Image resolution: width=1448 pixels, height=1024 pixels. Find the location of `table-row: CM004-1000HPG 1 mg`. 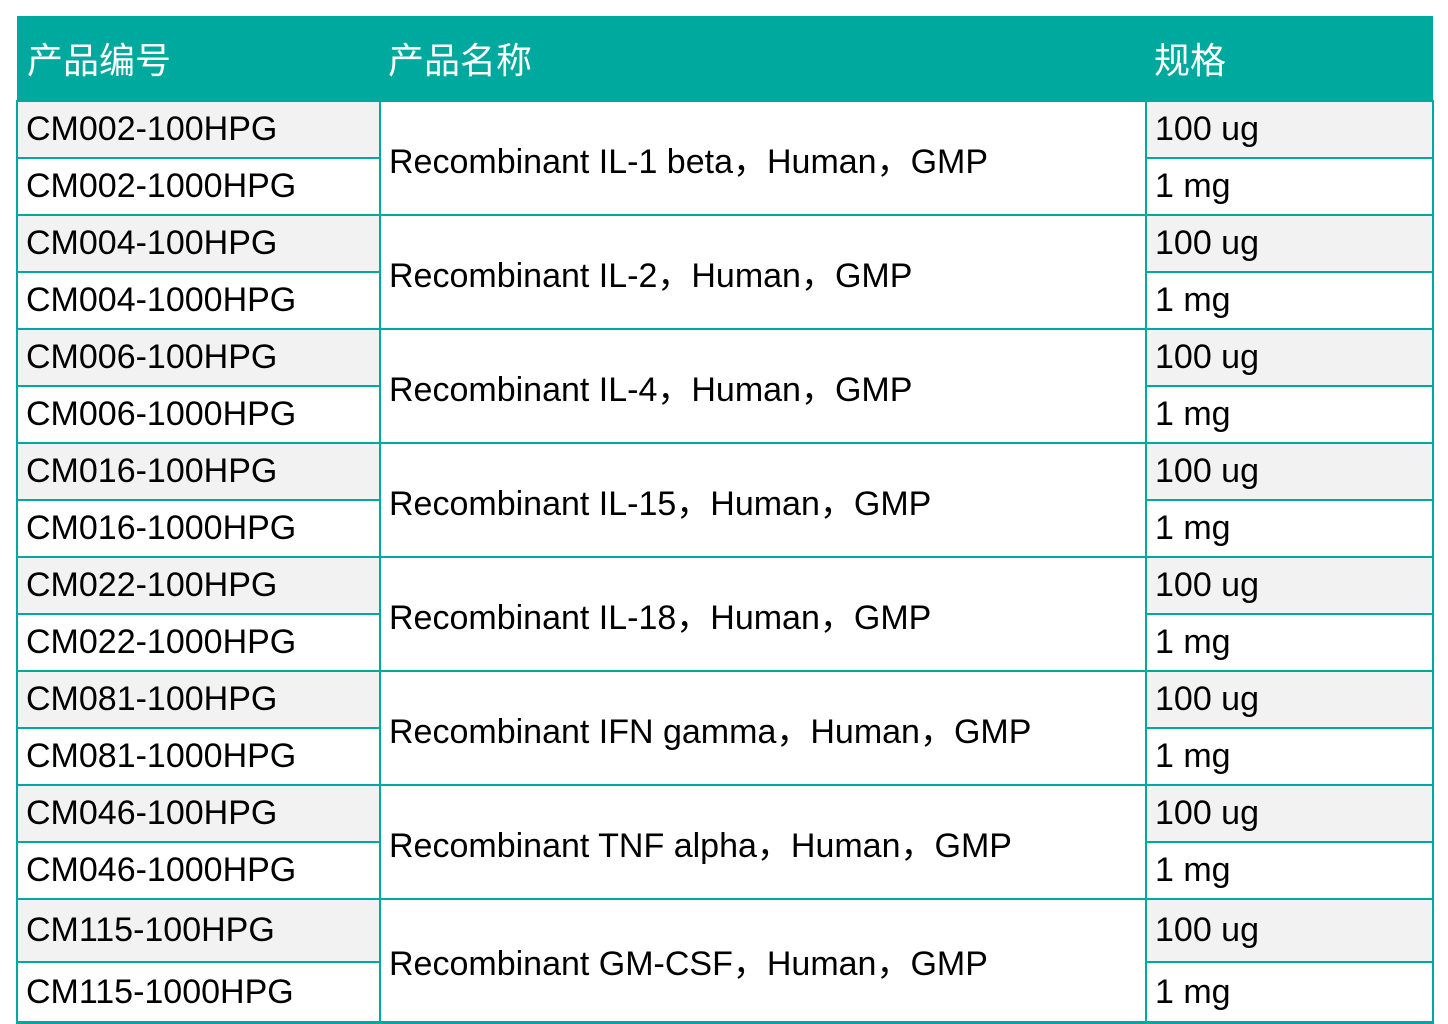

table-row: CM004-1000HPG 1 mg is located at coordinates (725, 300).